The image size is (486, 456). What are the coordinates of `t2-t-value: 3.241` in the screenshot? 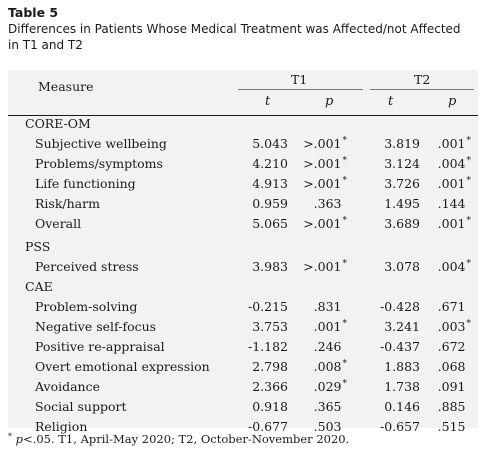 It's located at (402, 326).